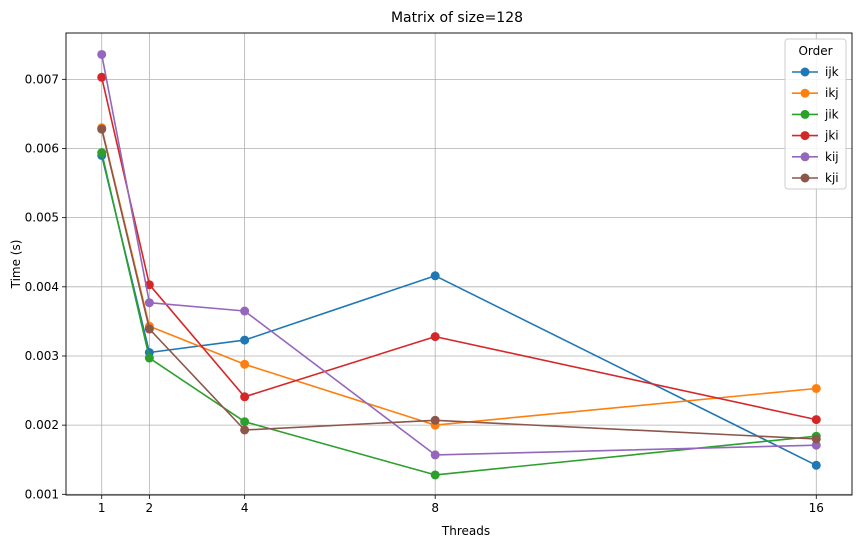  I want to click on x-tick-label: 2, so click(150, 508).